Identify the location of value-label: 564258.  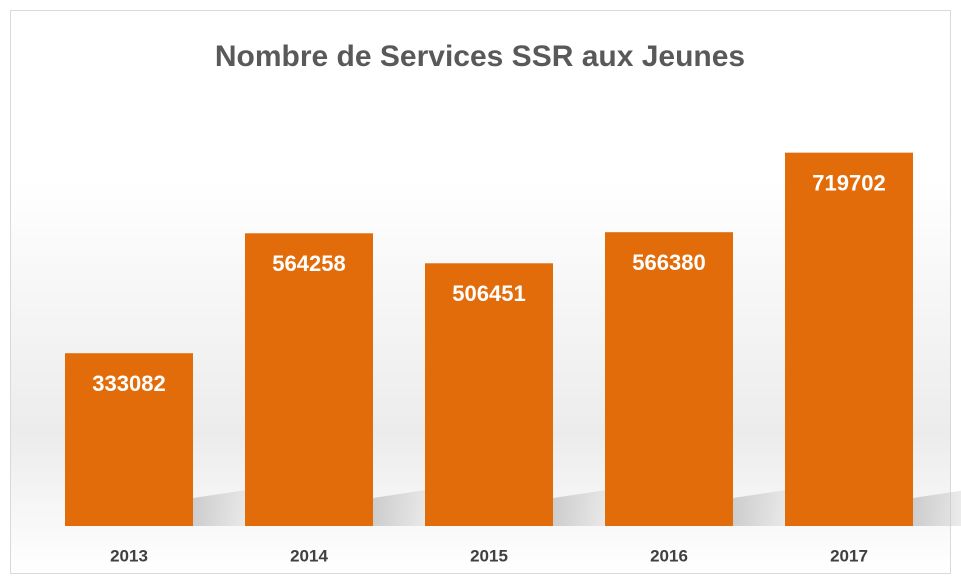
(308, 263).